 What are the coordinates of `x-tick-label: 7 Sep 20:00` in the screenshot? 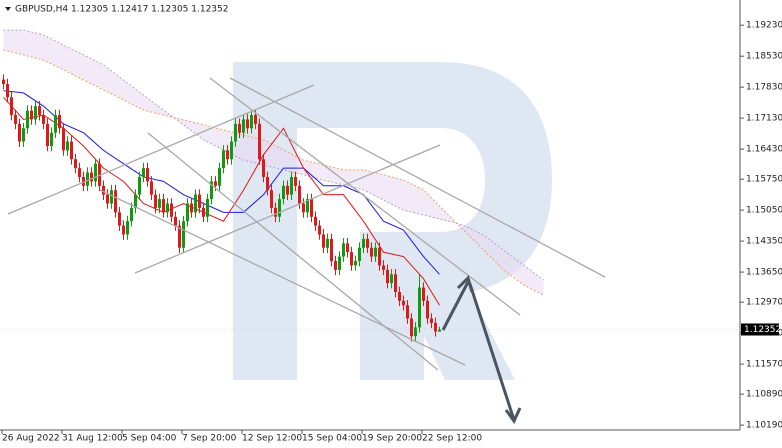 It's located at (209, 439).